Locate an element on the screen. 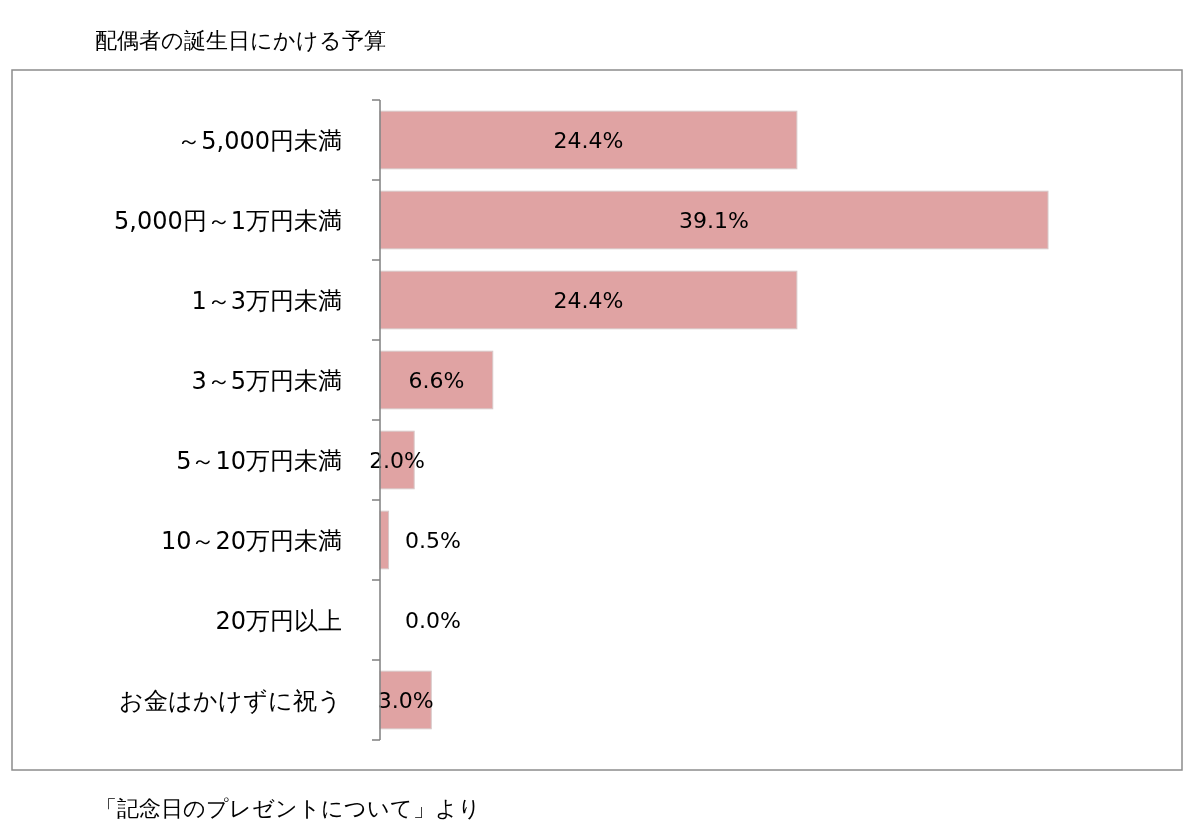 The image size is (1200, 834). y-tick-label: 3～5万円未満 is located at coordinates (266, 381).